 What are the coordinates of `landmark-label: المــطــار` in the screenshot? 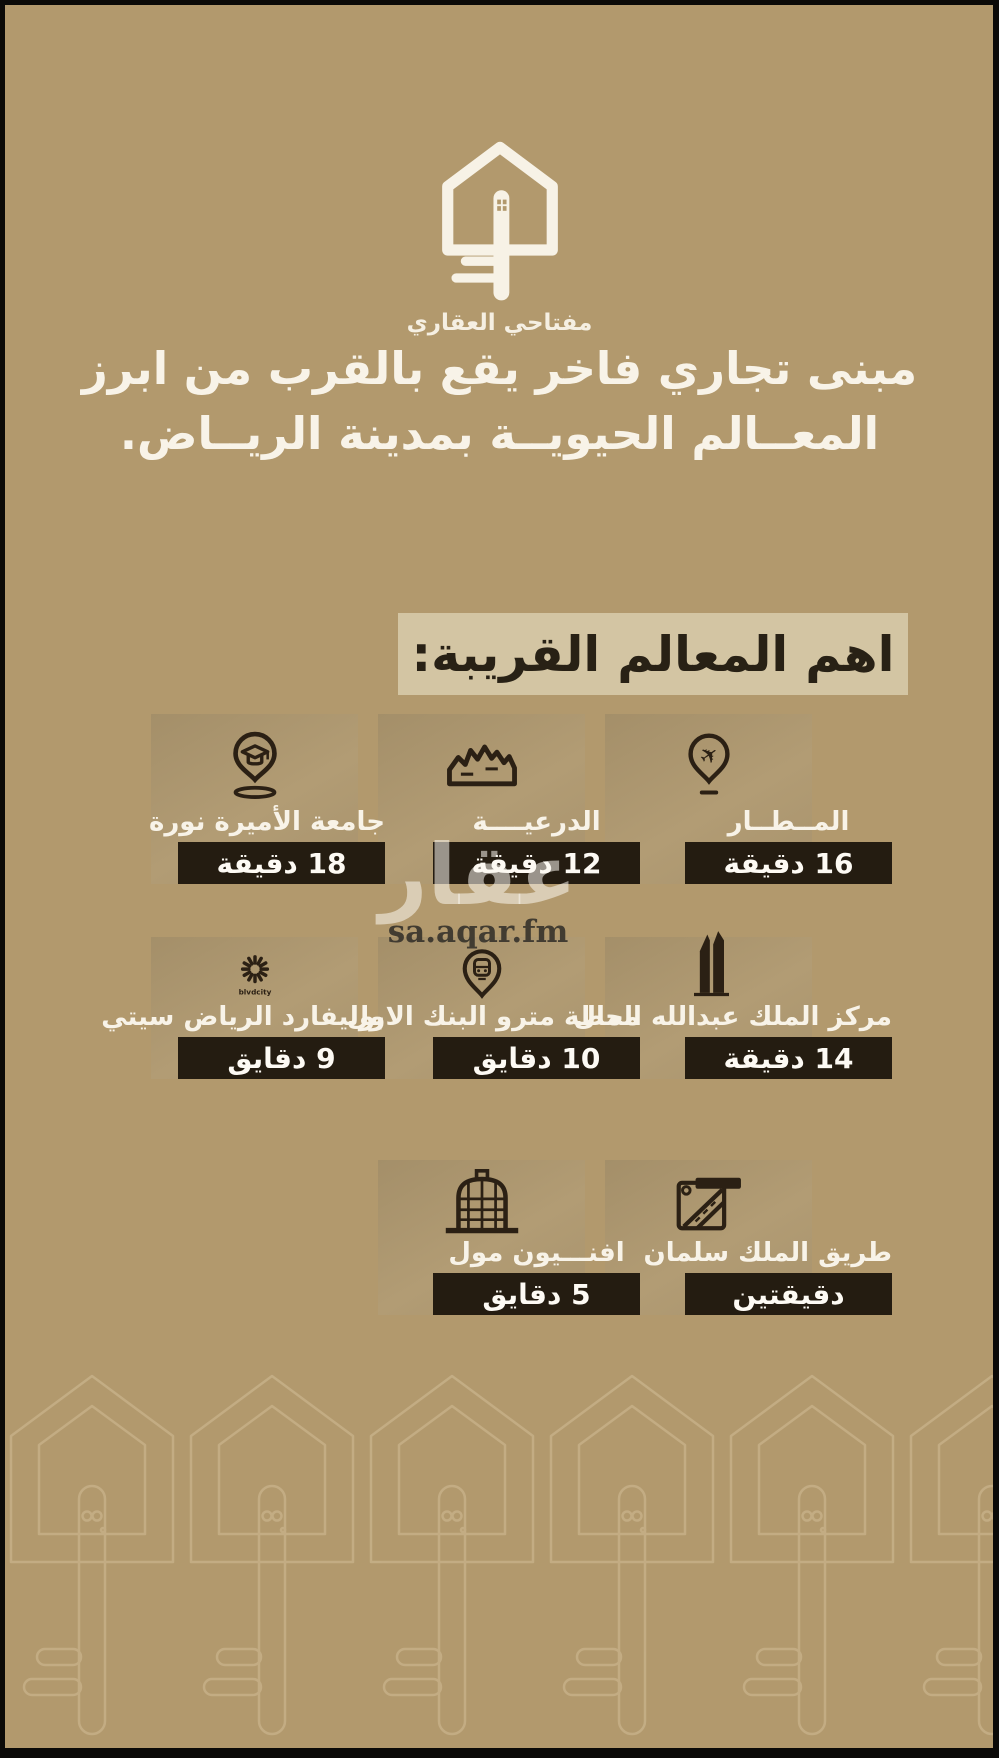 It's located at (788, 822).